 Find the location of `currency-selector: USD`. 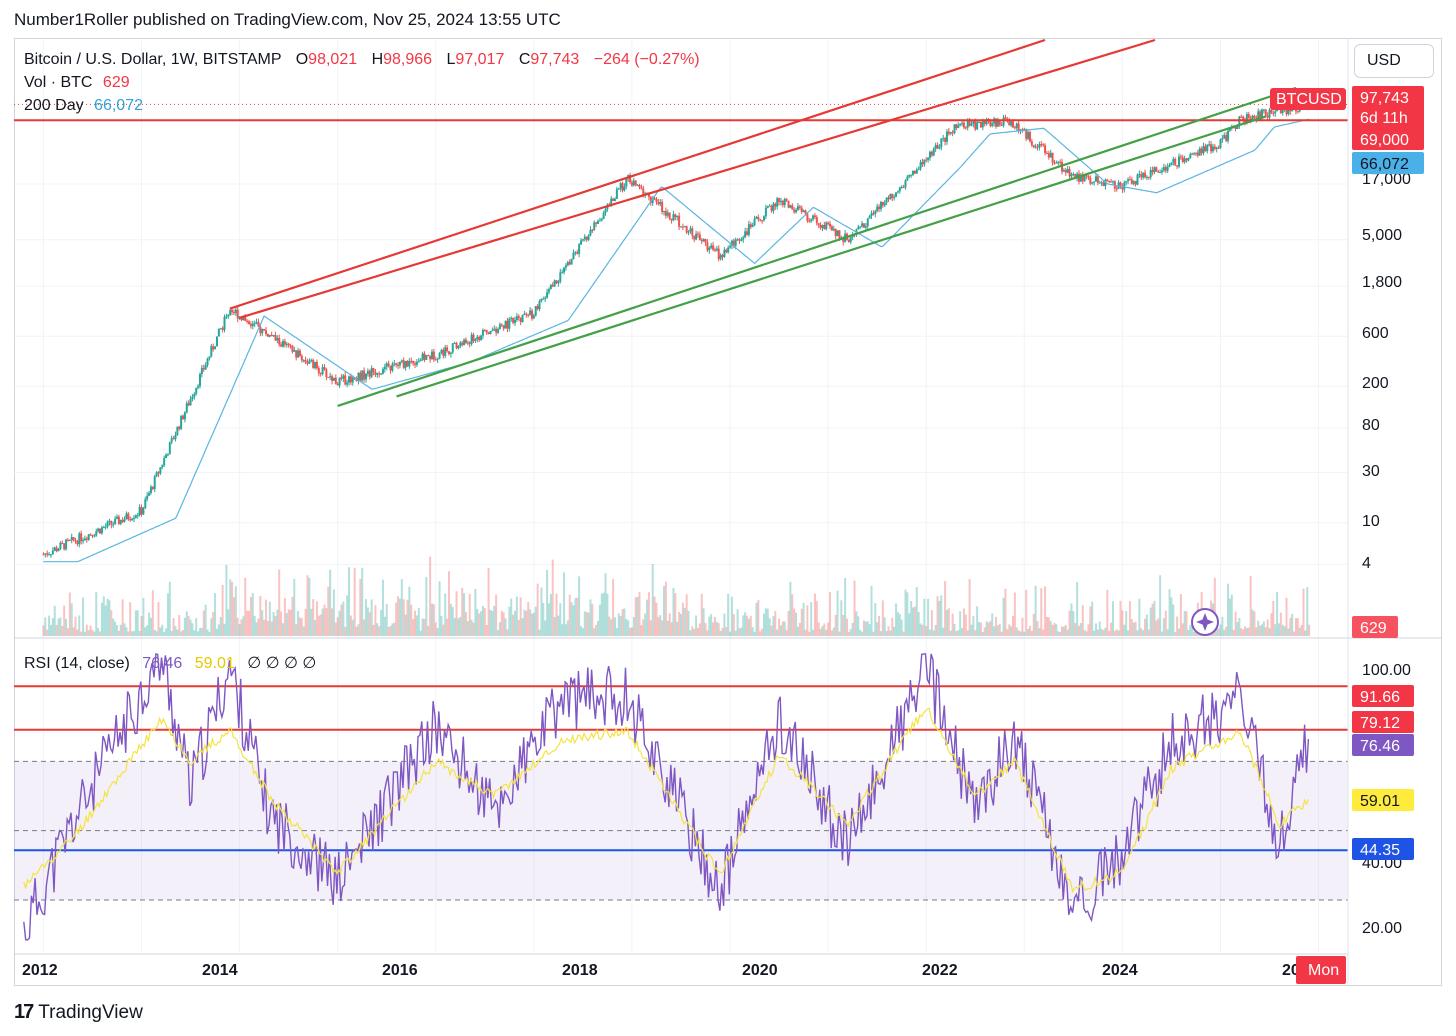

currency-selector: USD is located at coordinates (1394, 61).